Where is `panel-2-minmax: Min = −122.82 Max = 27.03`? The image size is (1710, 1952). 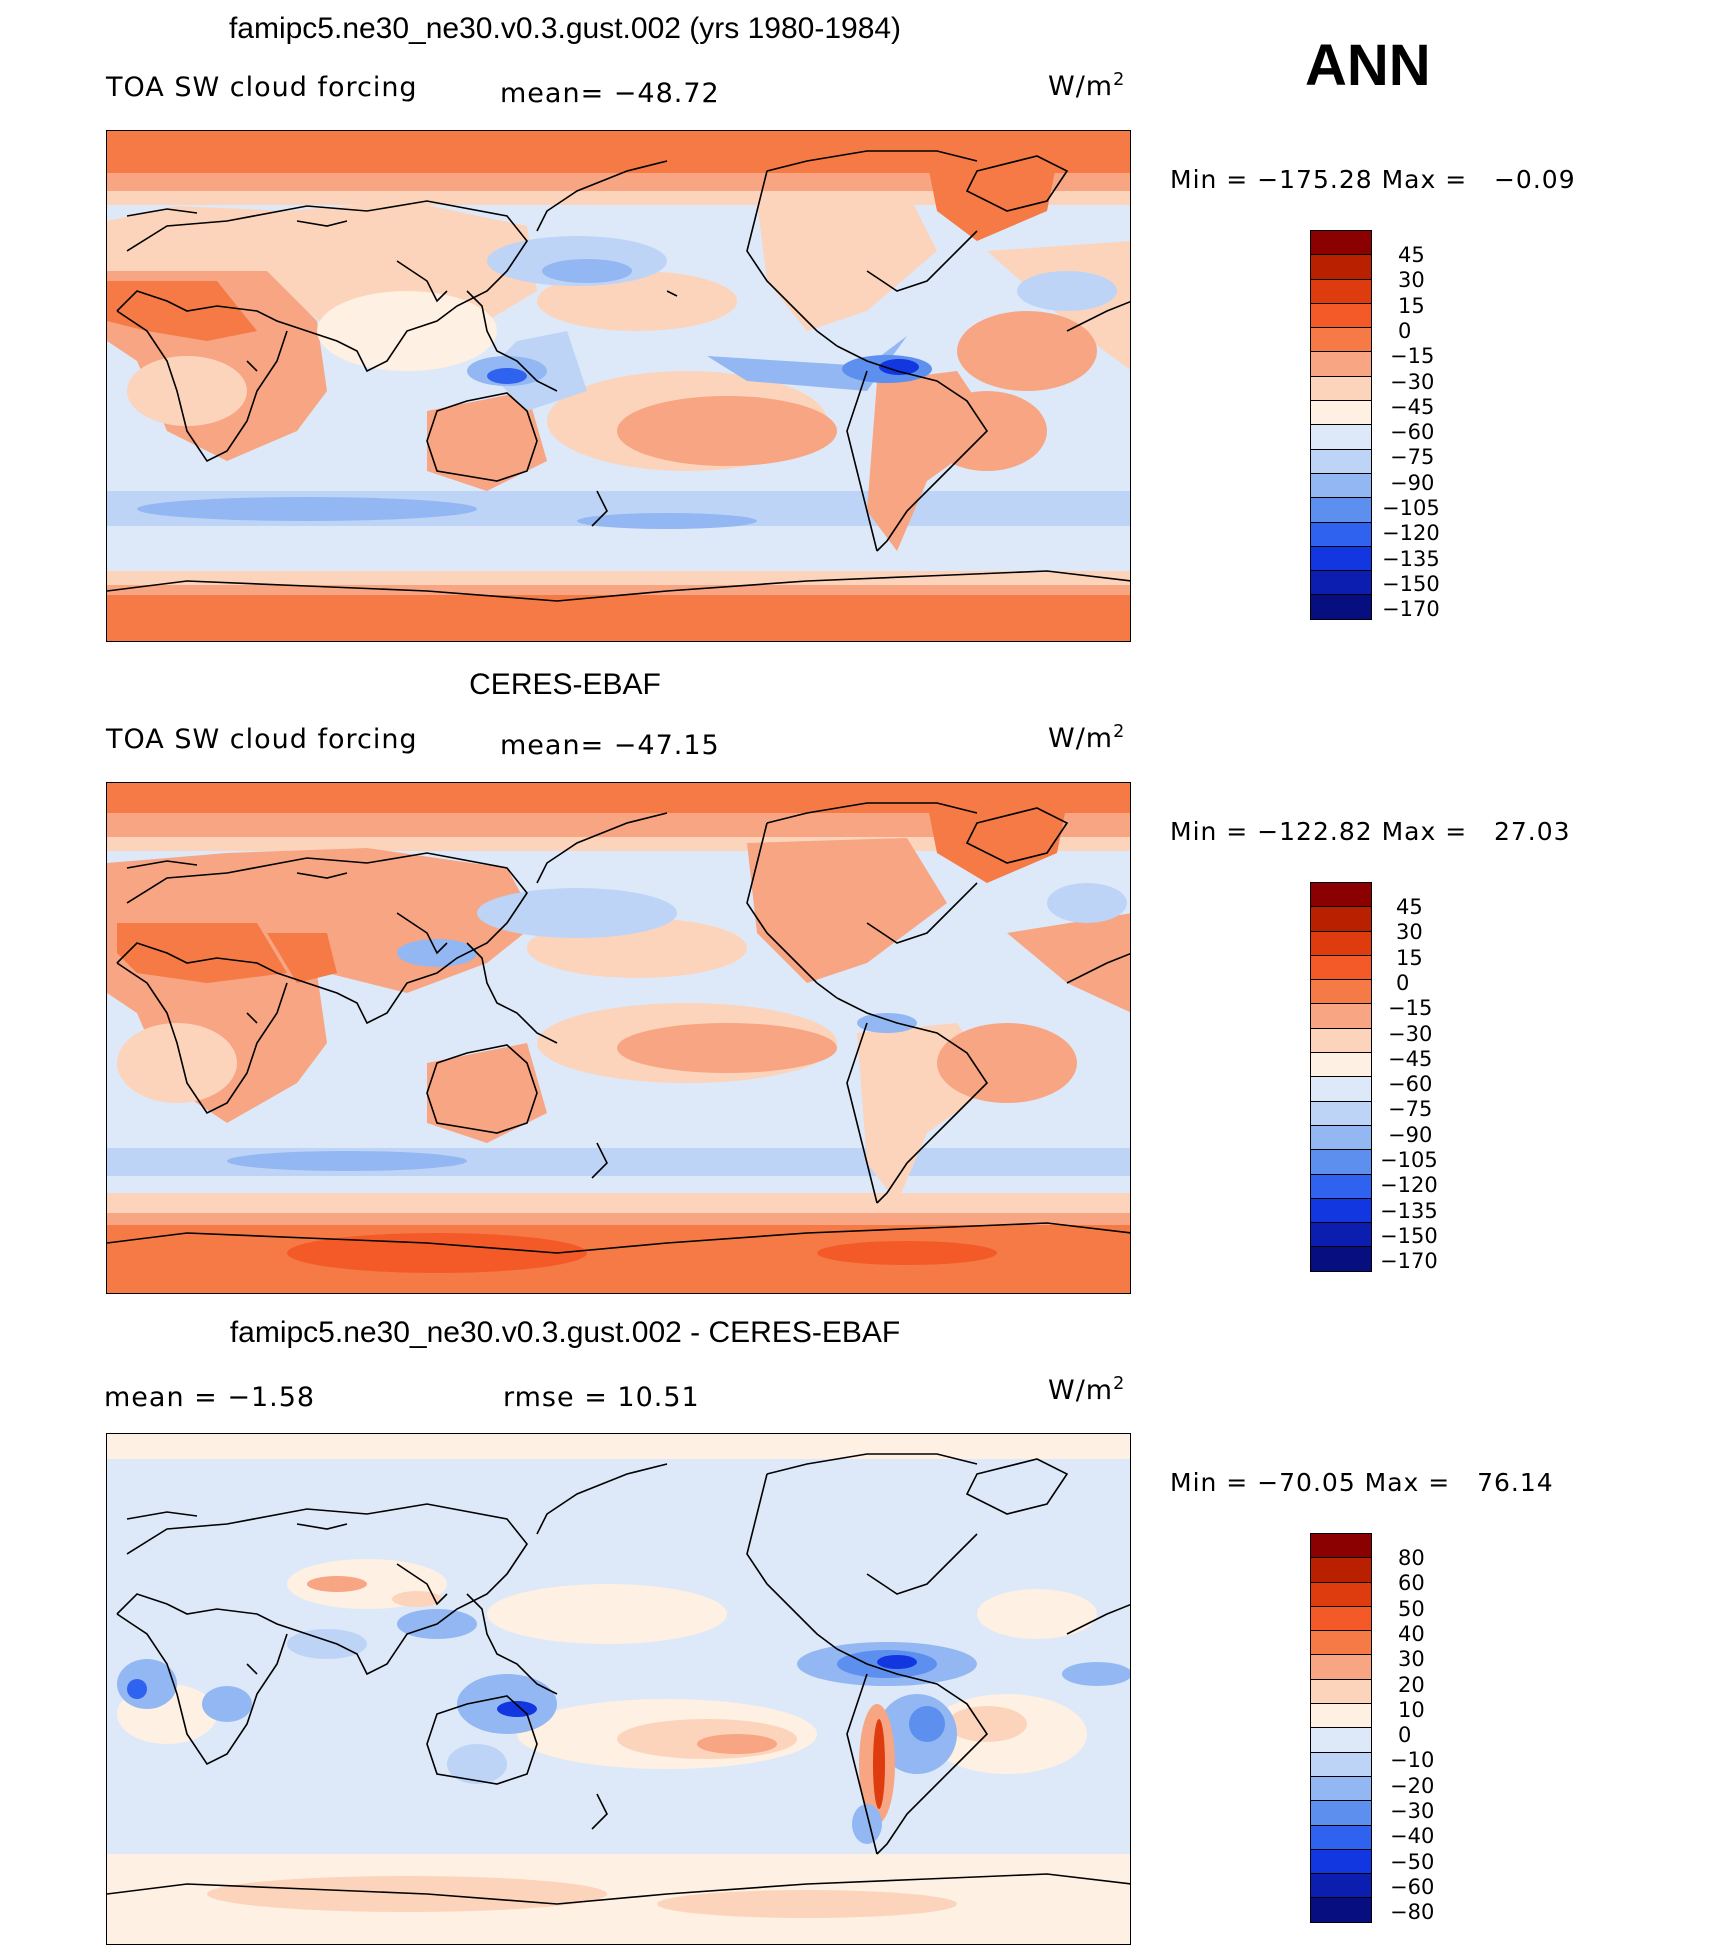
panel-2-minmax: Min = −122.82 Max = 27.03 is located at coordinates (1370, 831).